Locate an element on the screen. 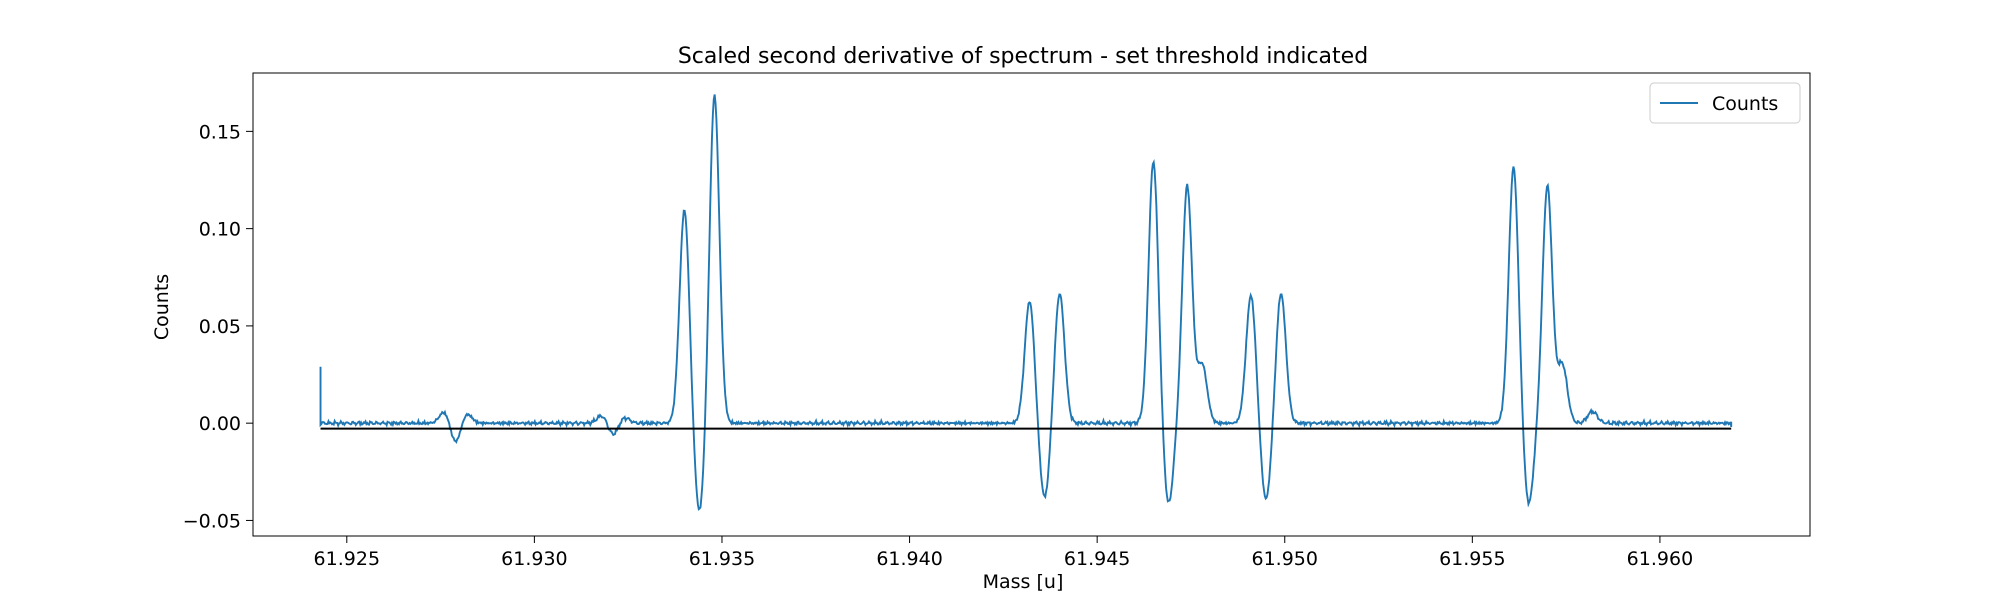 The height and width of the screenshot is (604, 2000). legend-box is located at coordinates (1725, 103).